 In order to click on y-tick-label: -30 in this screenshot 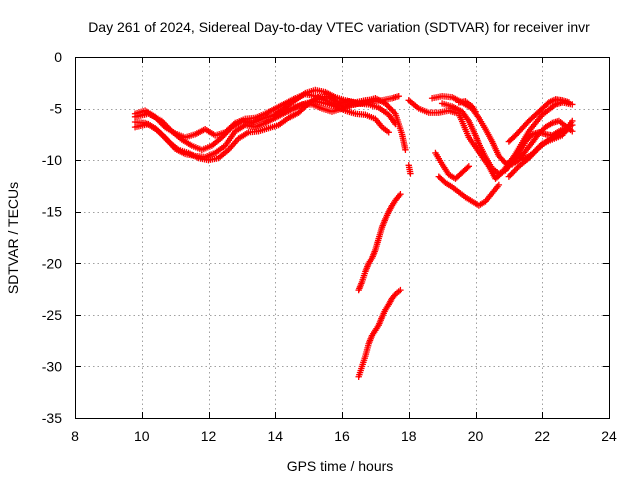, I will do `click(52, 366)`.